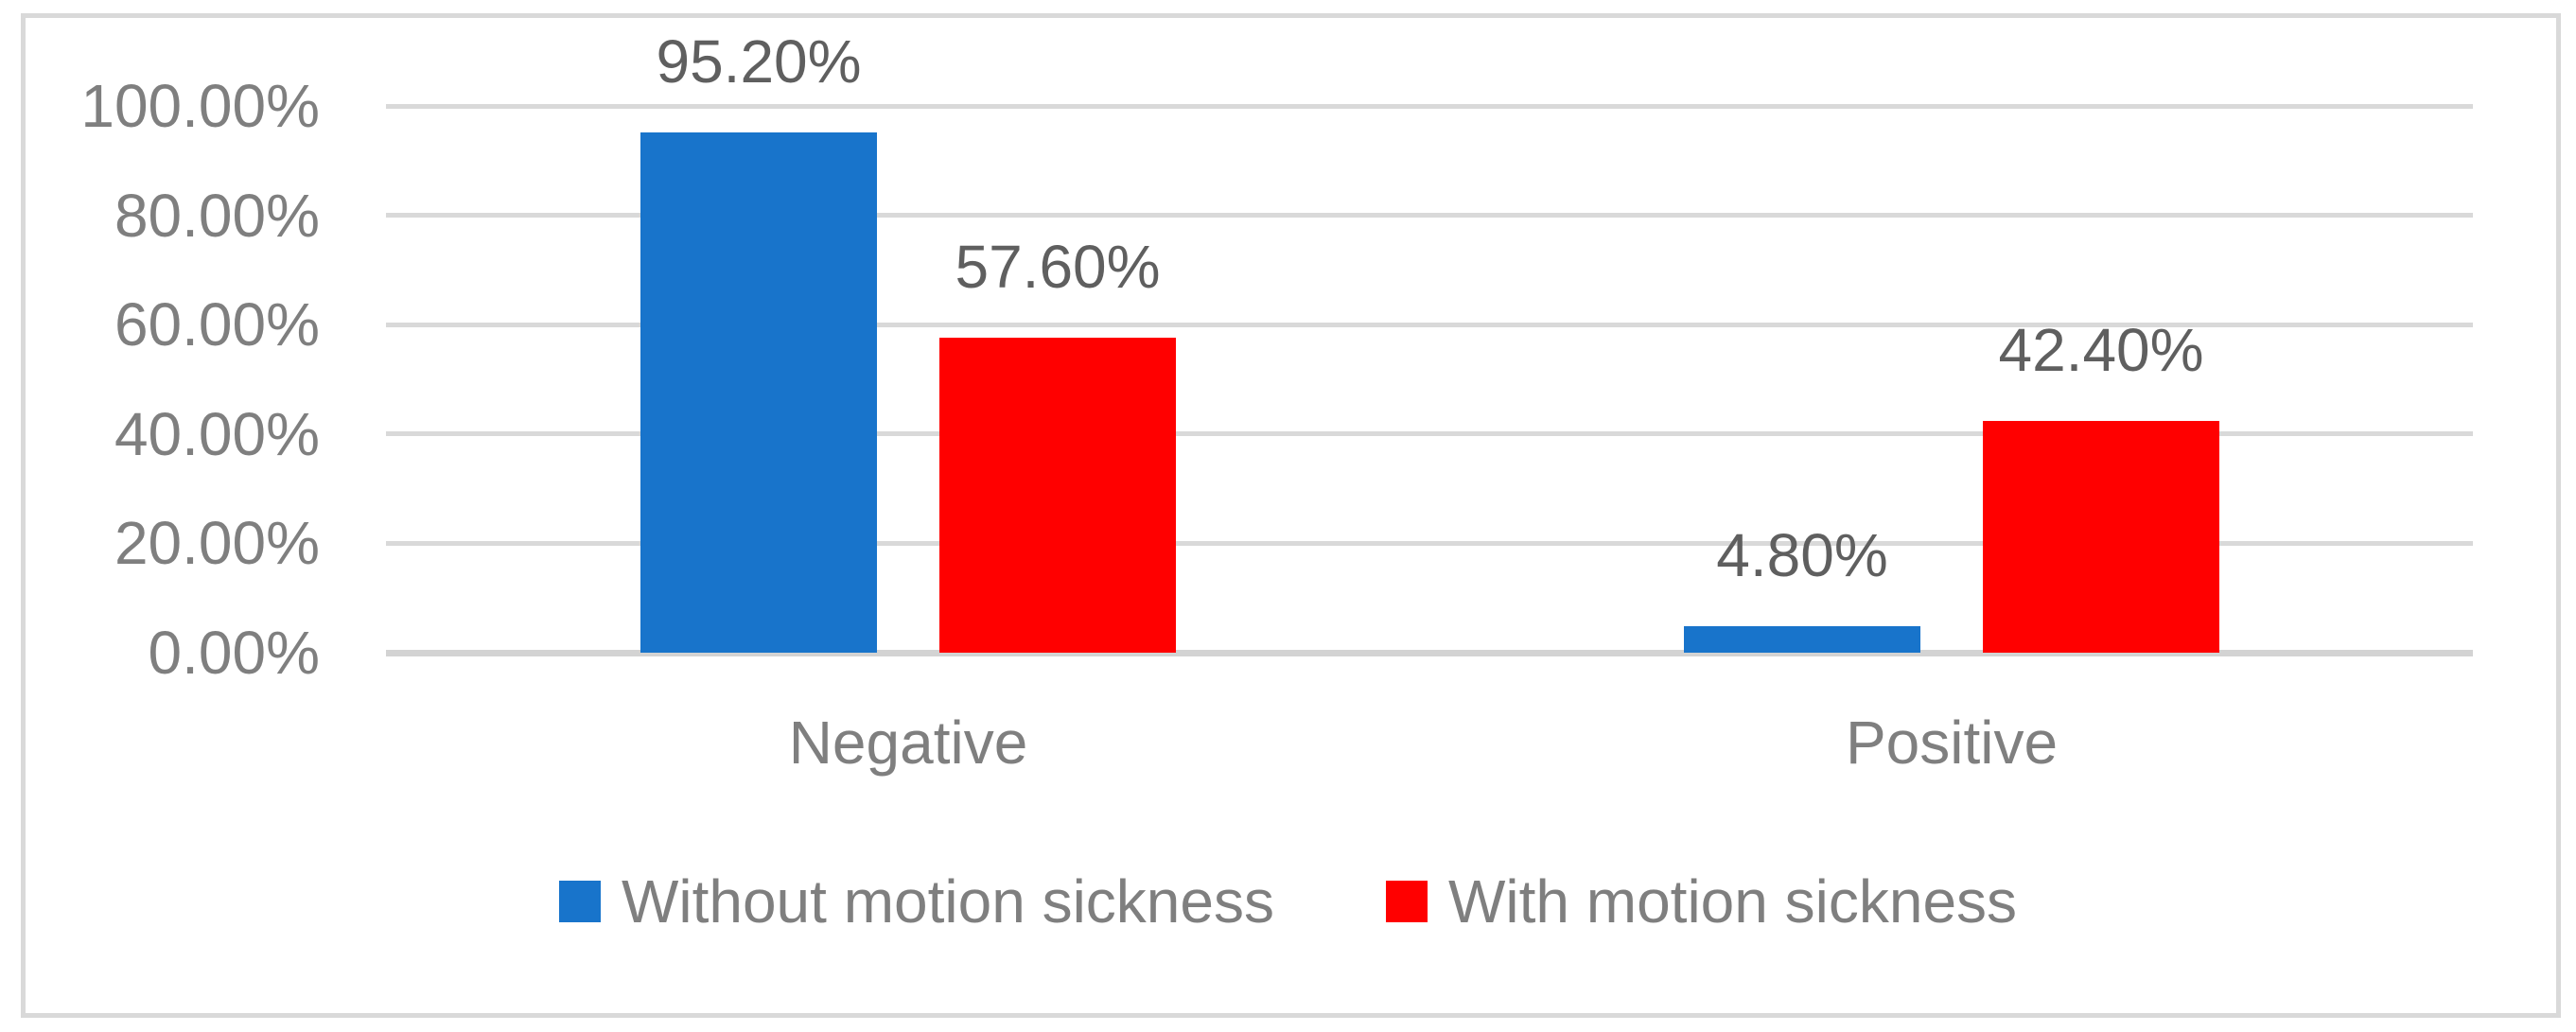 This screenshot has width=2576, height=1032. What do you see at coordinates (1430, 653) in the screenshot?
I see `x-axis-line` at bounding box center [1430, 653].